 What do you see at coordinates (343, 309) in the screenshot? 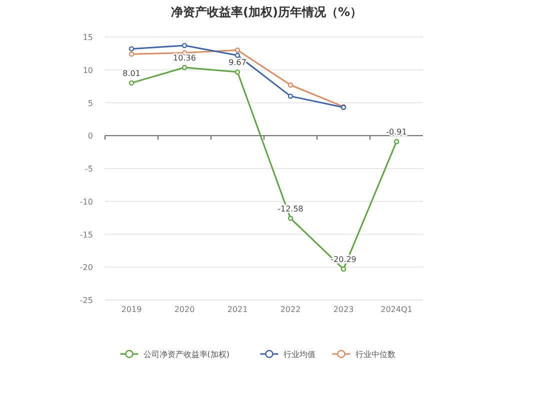
I see `x-tick-label: 2023` at bounding box center [343, 309].